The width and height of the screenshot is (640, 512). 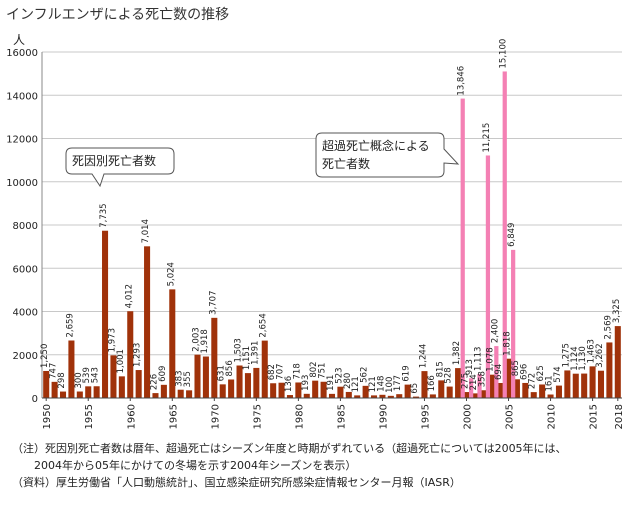 I want to click on bar-deaths-1995, so click(x=424, y=384).